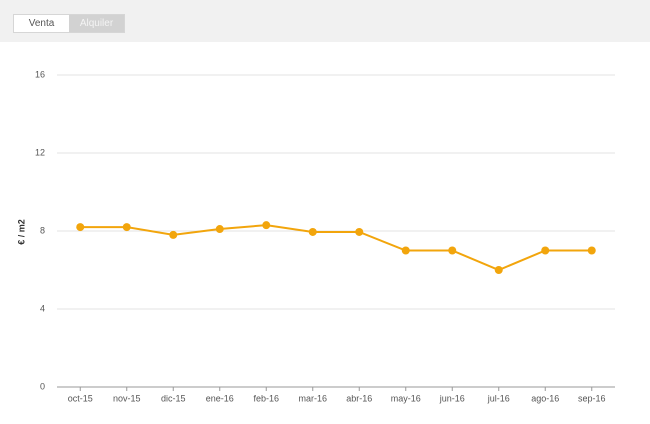 This screenshot has width=650, height=424. What do you see at coordinates (80, 398) in the screenshot?
I see `x-tick-label: oct-15` at bounding box center [80, 398].